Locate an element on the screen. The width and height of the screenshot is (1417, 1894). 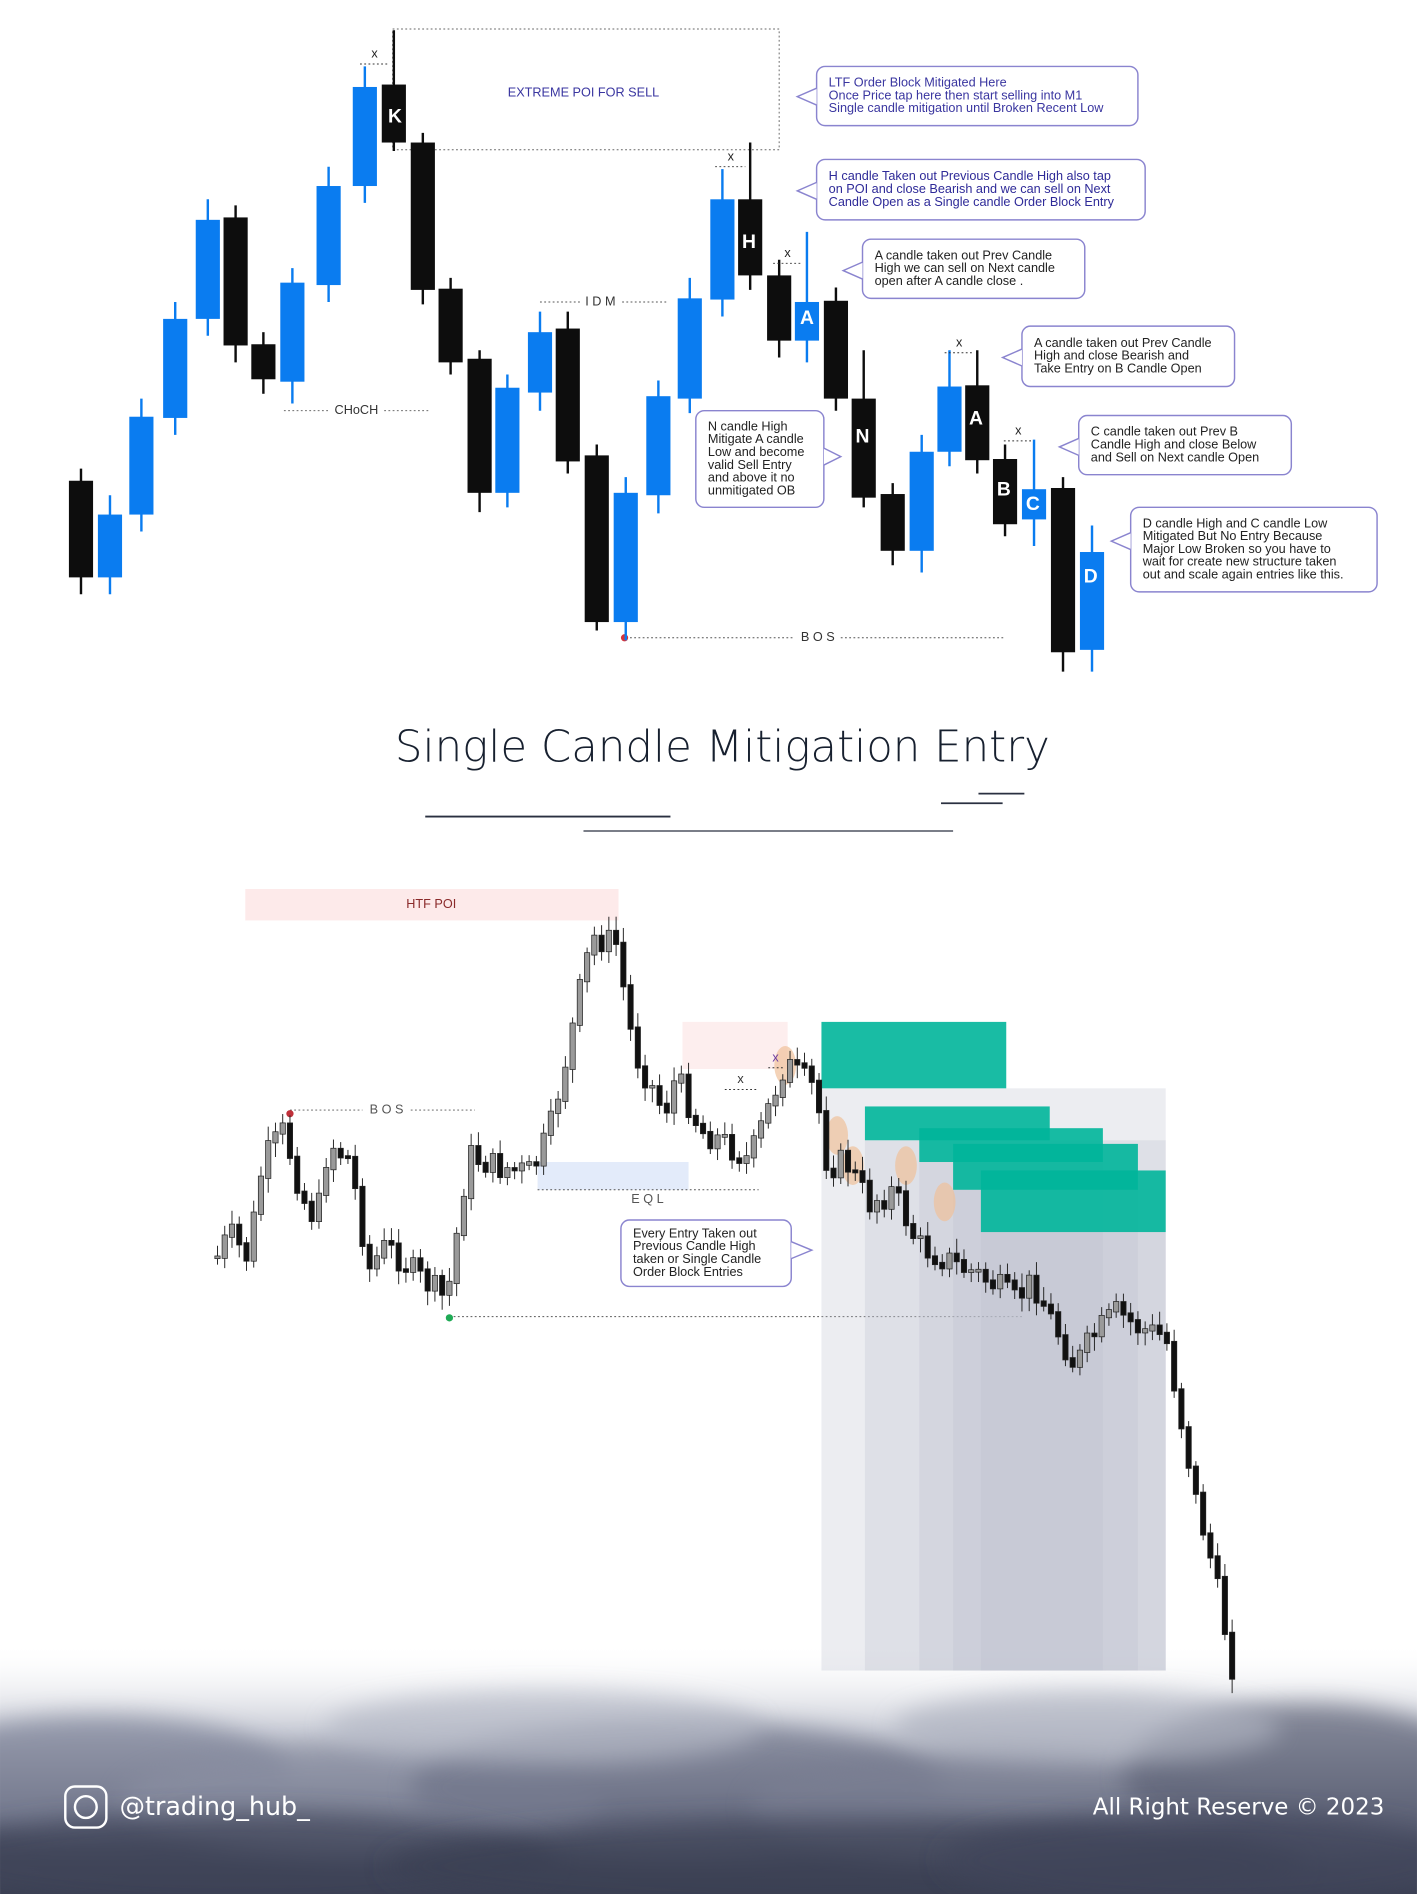
callout-text: Major Low Broken so you have to is located at coordinates (1237, 549).